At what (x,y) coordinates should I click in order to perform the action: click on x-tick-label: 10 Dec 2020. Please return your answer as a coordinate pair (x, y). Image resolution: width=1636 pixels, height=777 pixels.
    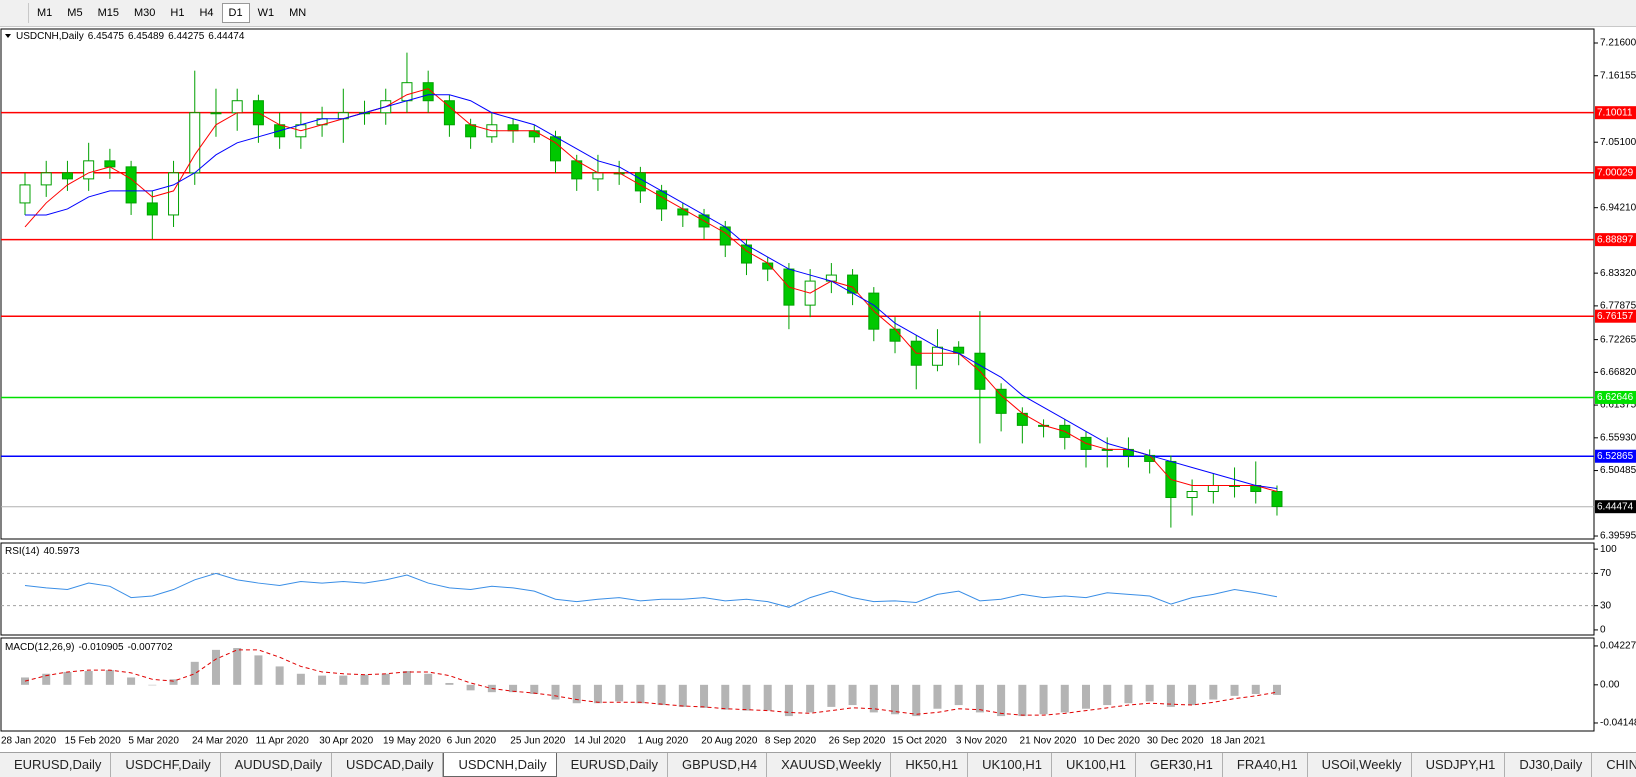
    Looking at the image, I should click on (1111, 741).